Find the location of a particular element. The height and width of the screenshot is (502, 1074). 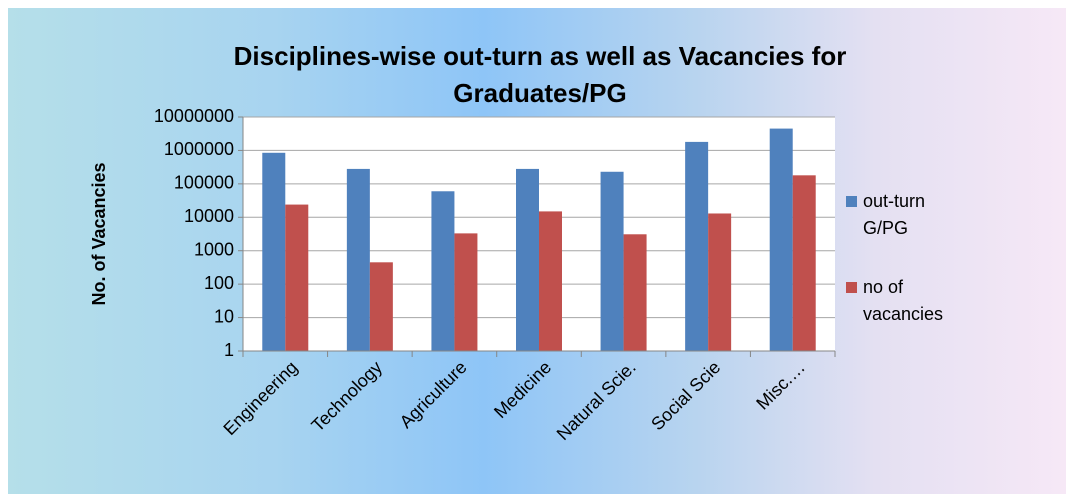

x-tick-label: Social Scie is located at coordinates (685, 395).